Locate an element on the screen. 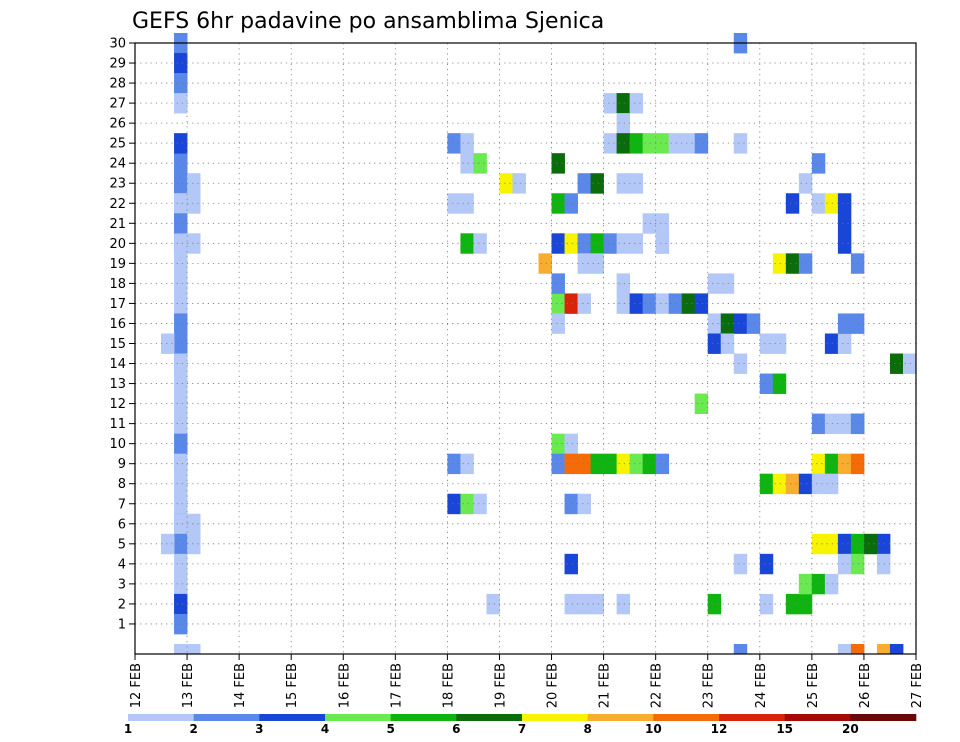 The height and width of the screenshot is (742, 960). y-tick-label: 8 is located at coordinates (122, 484).